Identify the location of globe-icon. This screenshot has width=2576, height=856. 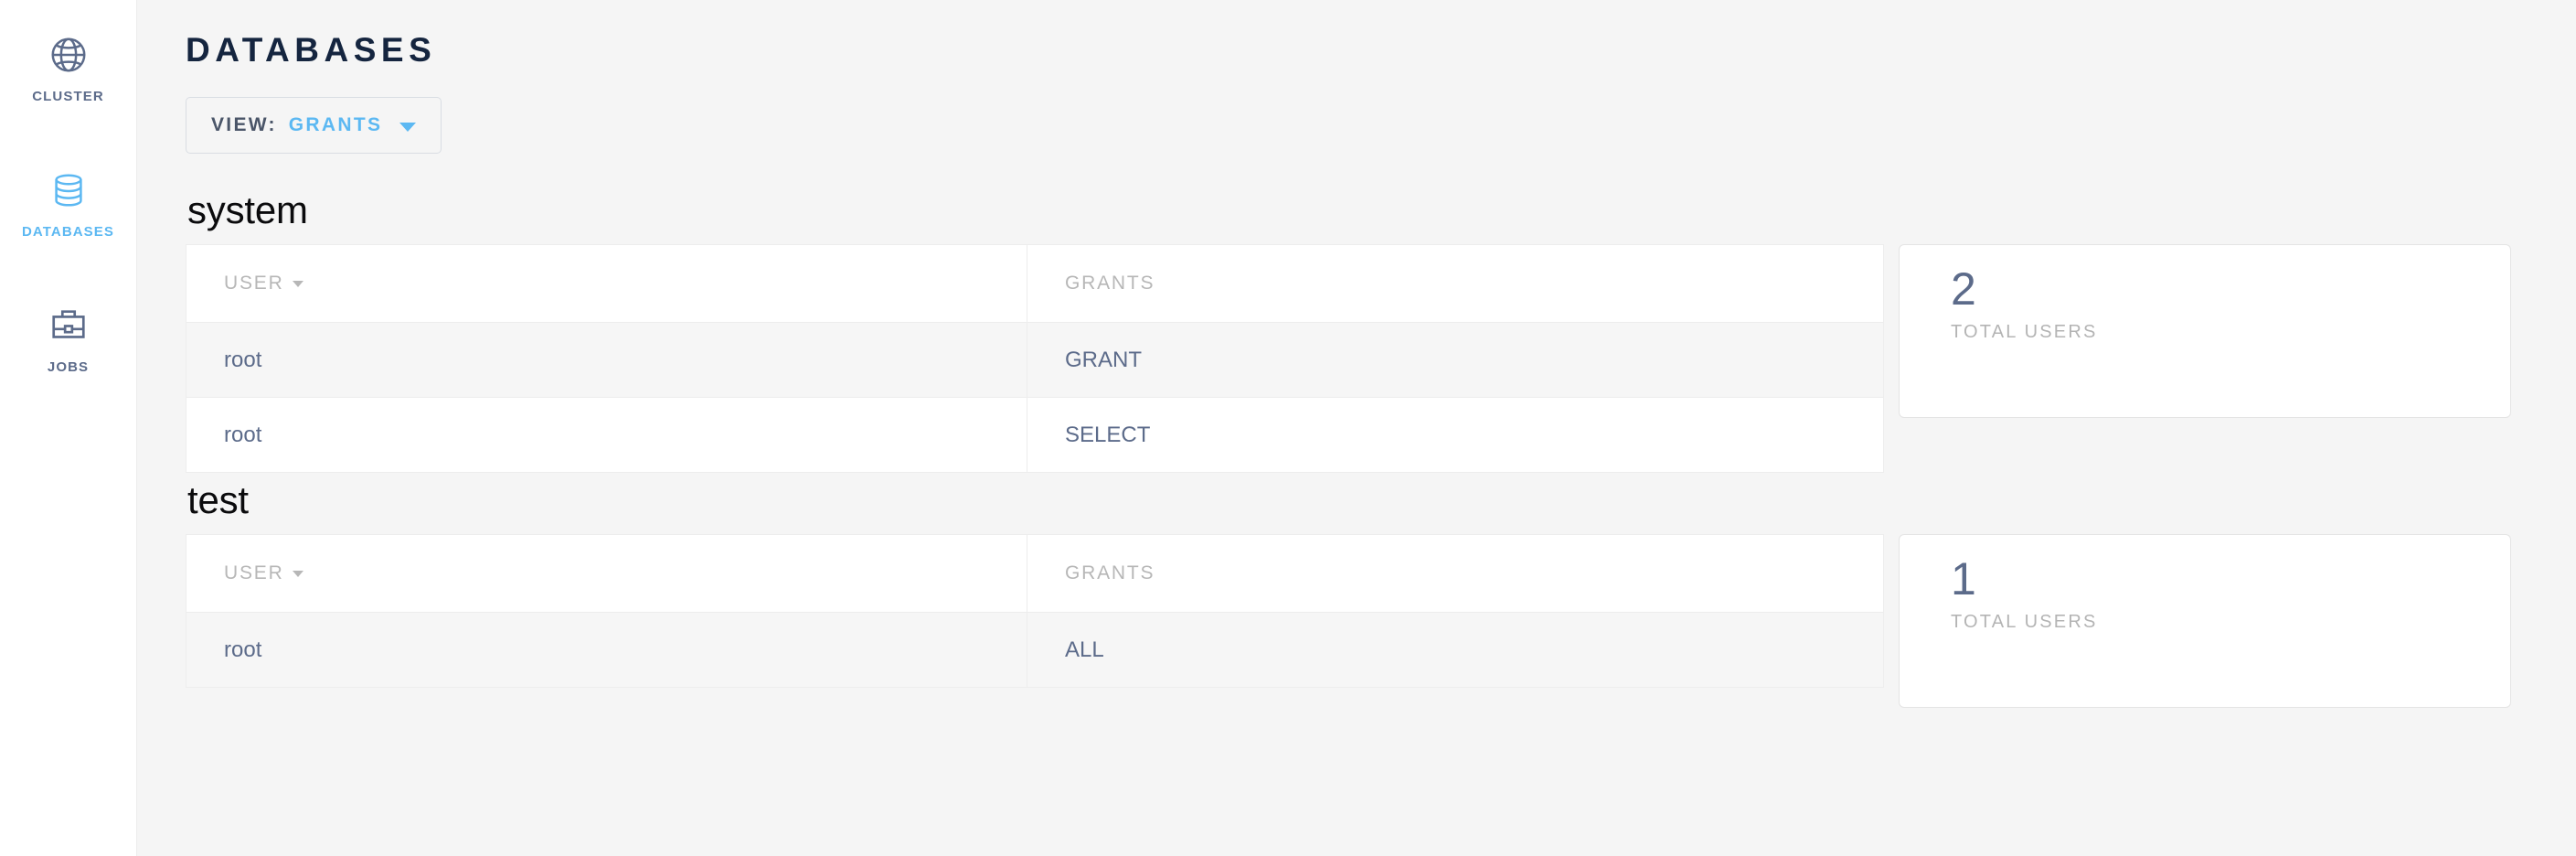
(69, 54).